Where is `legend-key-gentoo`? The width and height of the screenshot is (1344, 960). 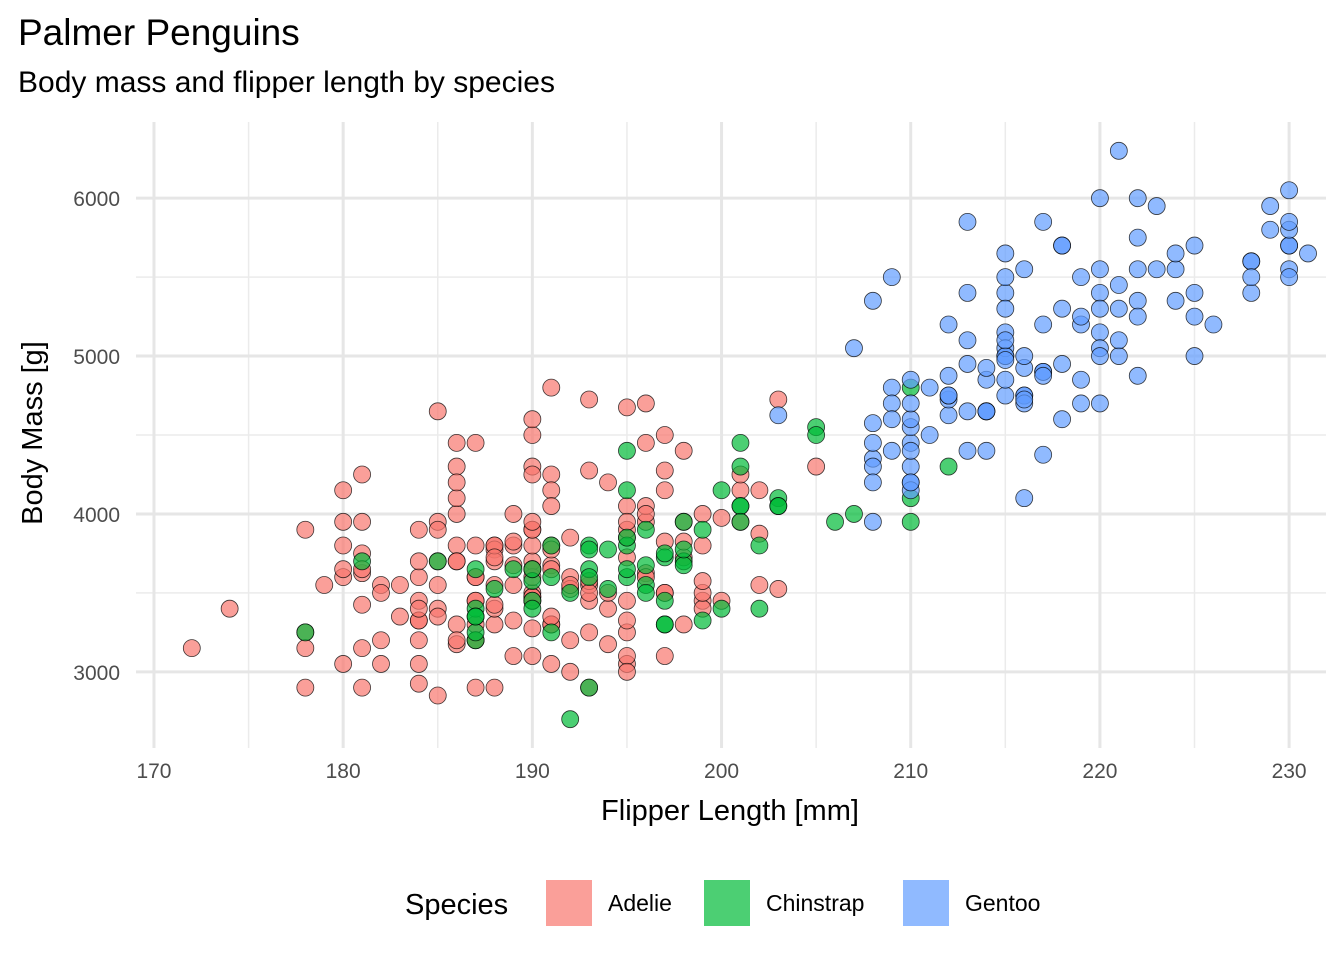 legend-key-gentoo is located at coordinates (926, 903).